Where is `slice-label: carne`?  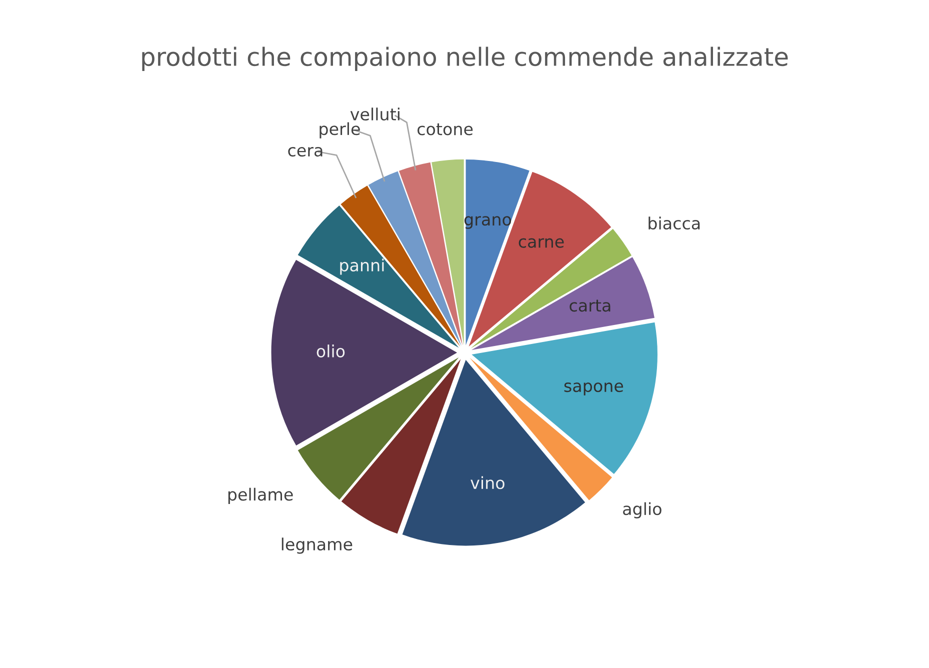
slice-label: carne is located at coordinates (541, 243).